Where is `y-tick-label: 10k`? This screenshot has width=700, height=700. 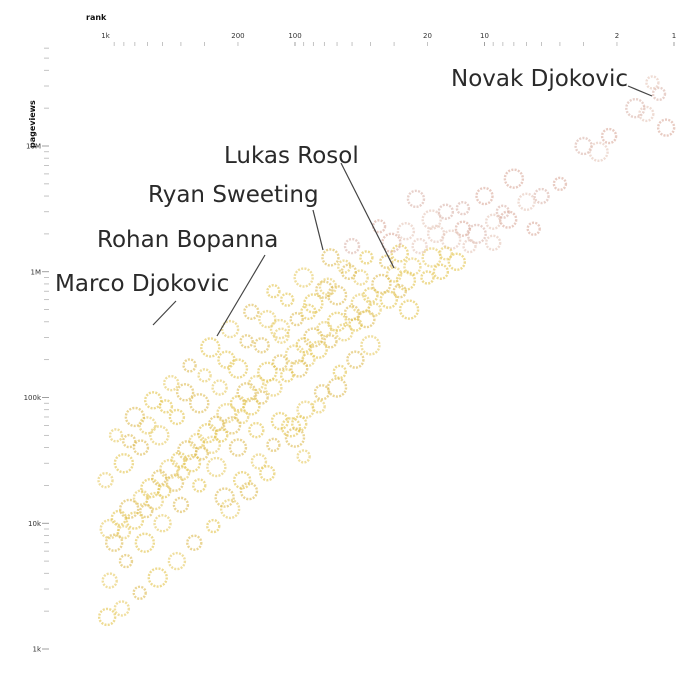
y-tick-label: 10k is located at coordinates (35, 524).